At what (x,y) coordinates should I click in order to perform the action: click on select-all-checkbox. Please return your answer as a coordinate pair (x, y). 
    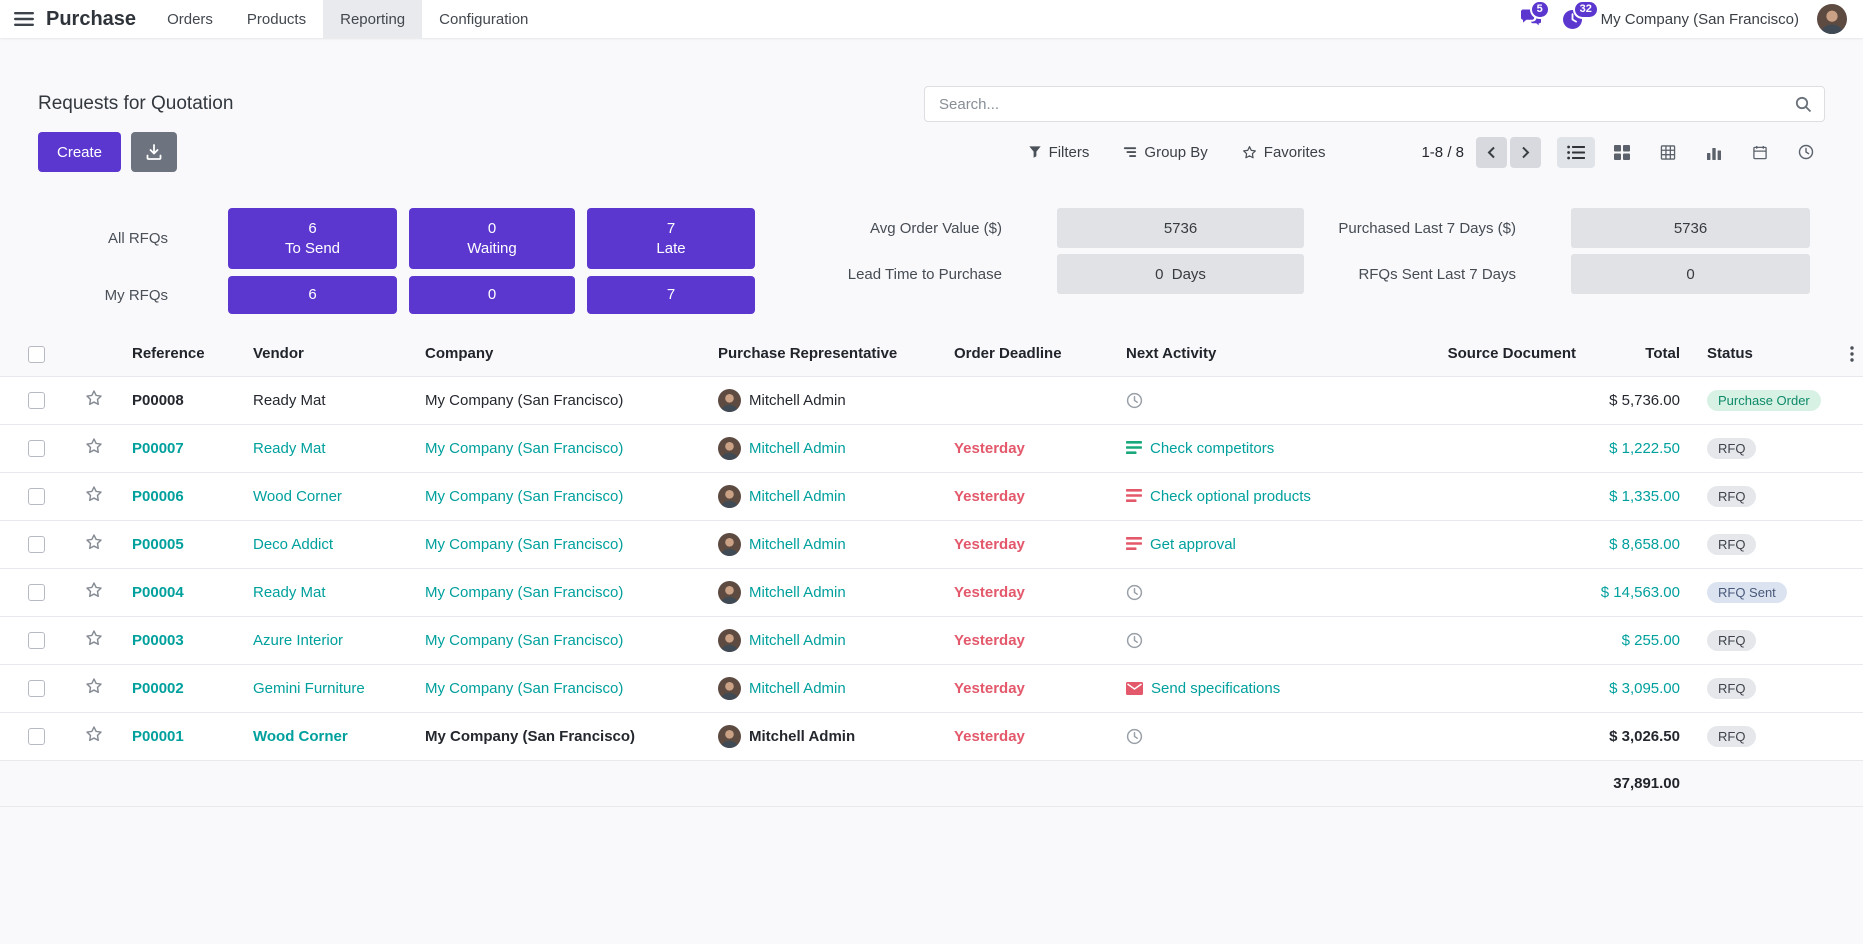
    Looking at the image, I should click on (36, 354).